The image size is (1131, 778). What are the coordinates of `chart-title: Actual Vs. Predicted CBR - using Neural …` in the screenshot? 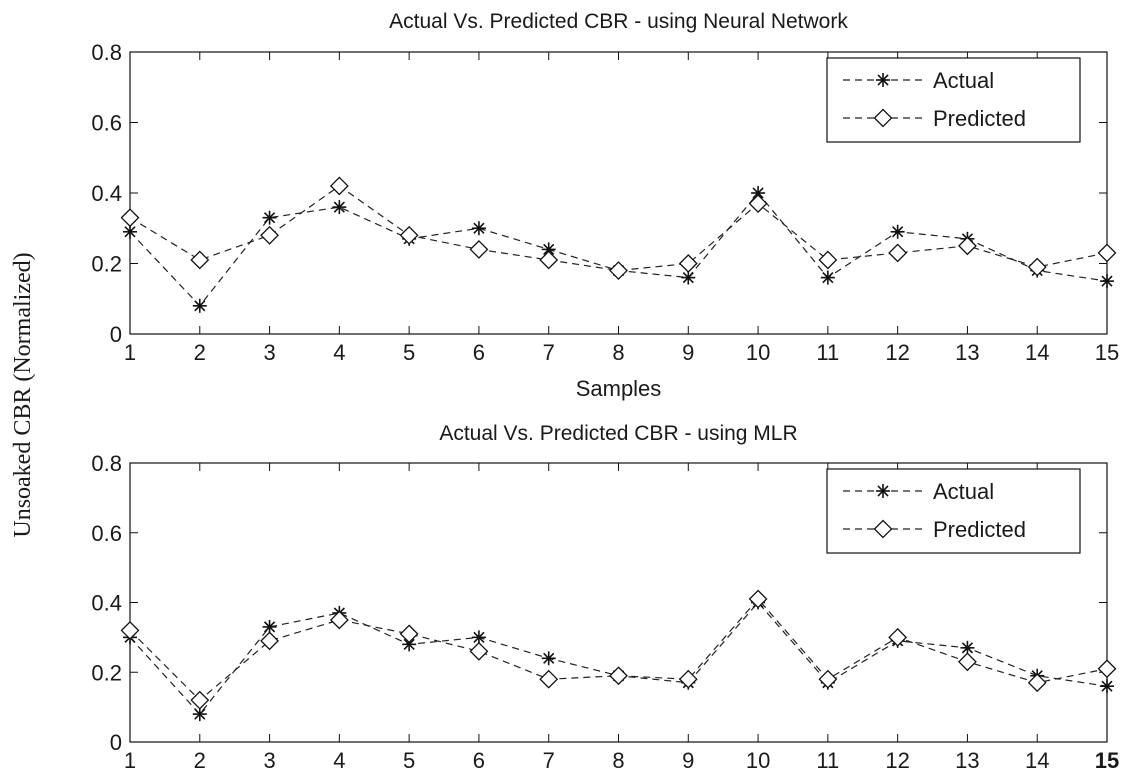 It's located at (618, 21).